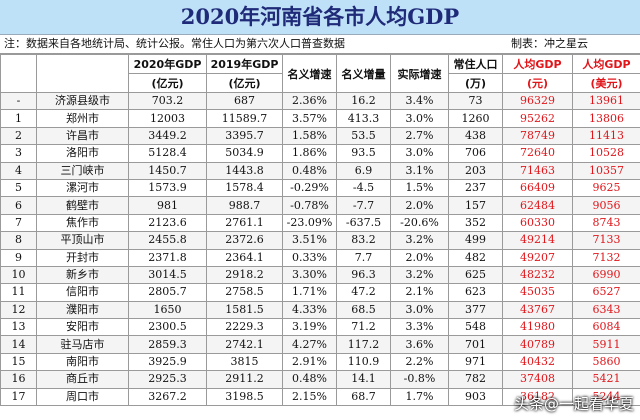 This screenshot has height=420, width=640. I want to click on table-cell: 1581.5, so click(244, 310).